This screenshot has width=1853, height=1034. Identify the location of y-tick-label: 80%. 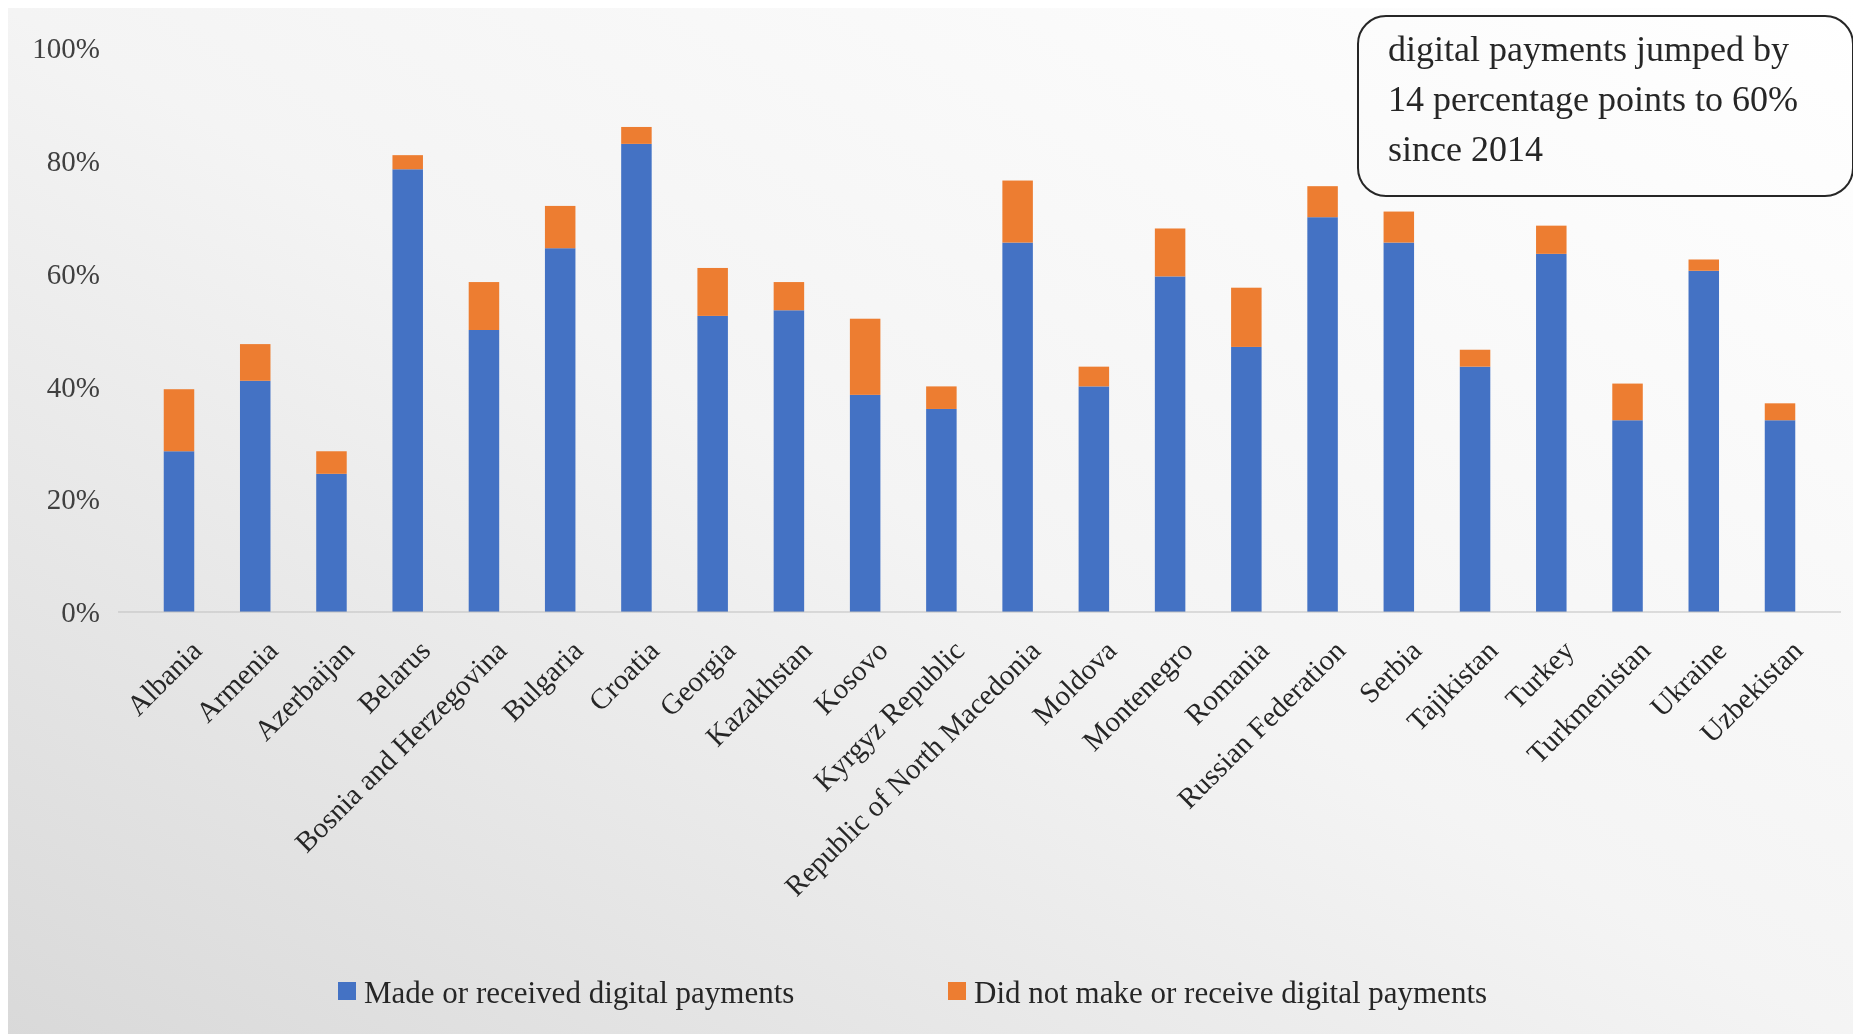
(73, 160).